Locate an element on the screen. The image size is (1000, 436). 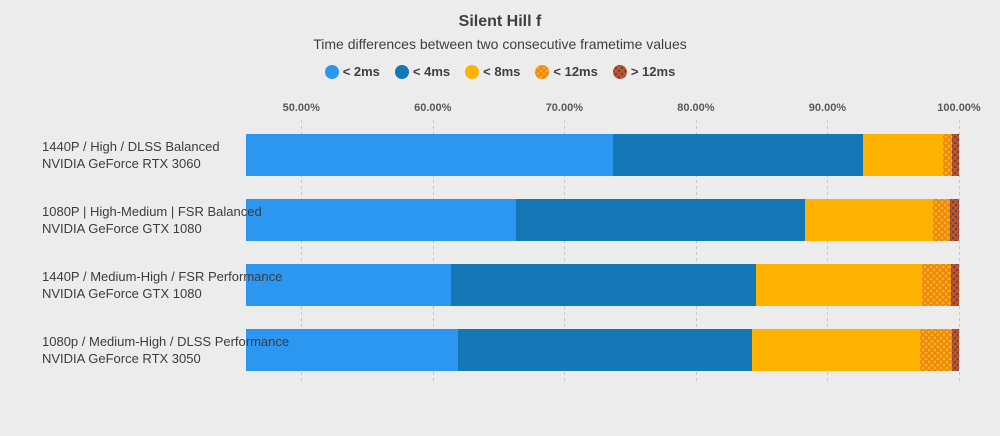
category-gpu: NVIDIA GeForce RTX 3050 is located at coordinates (121, 358).